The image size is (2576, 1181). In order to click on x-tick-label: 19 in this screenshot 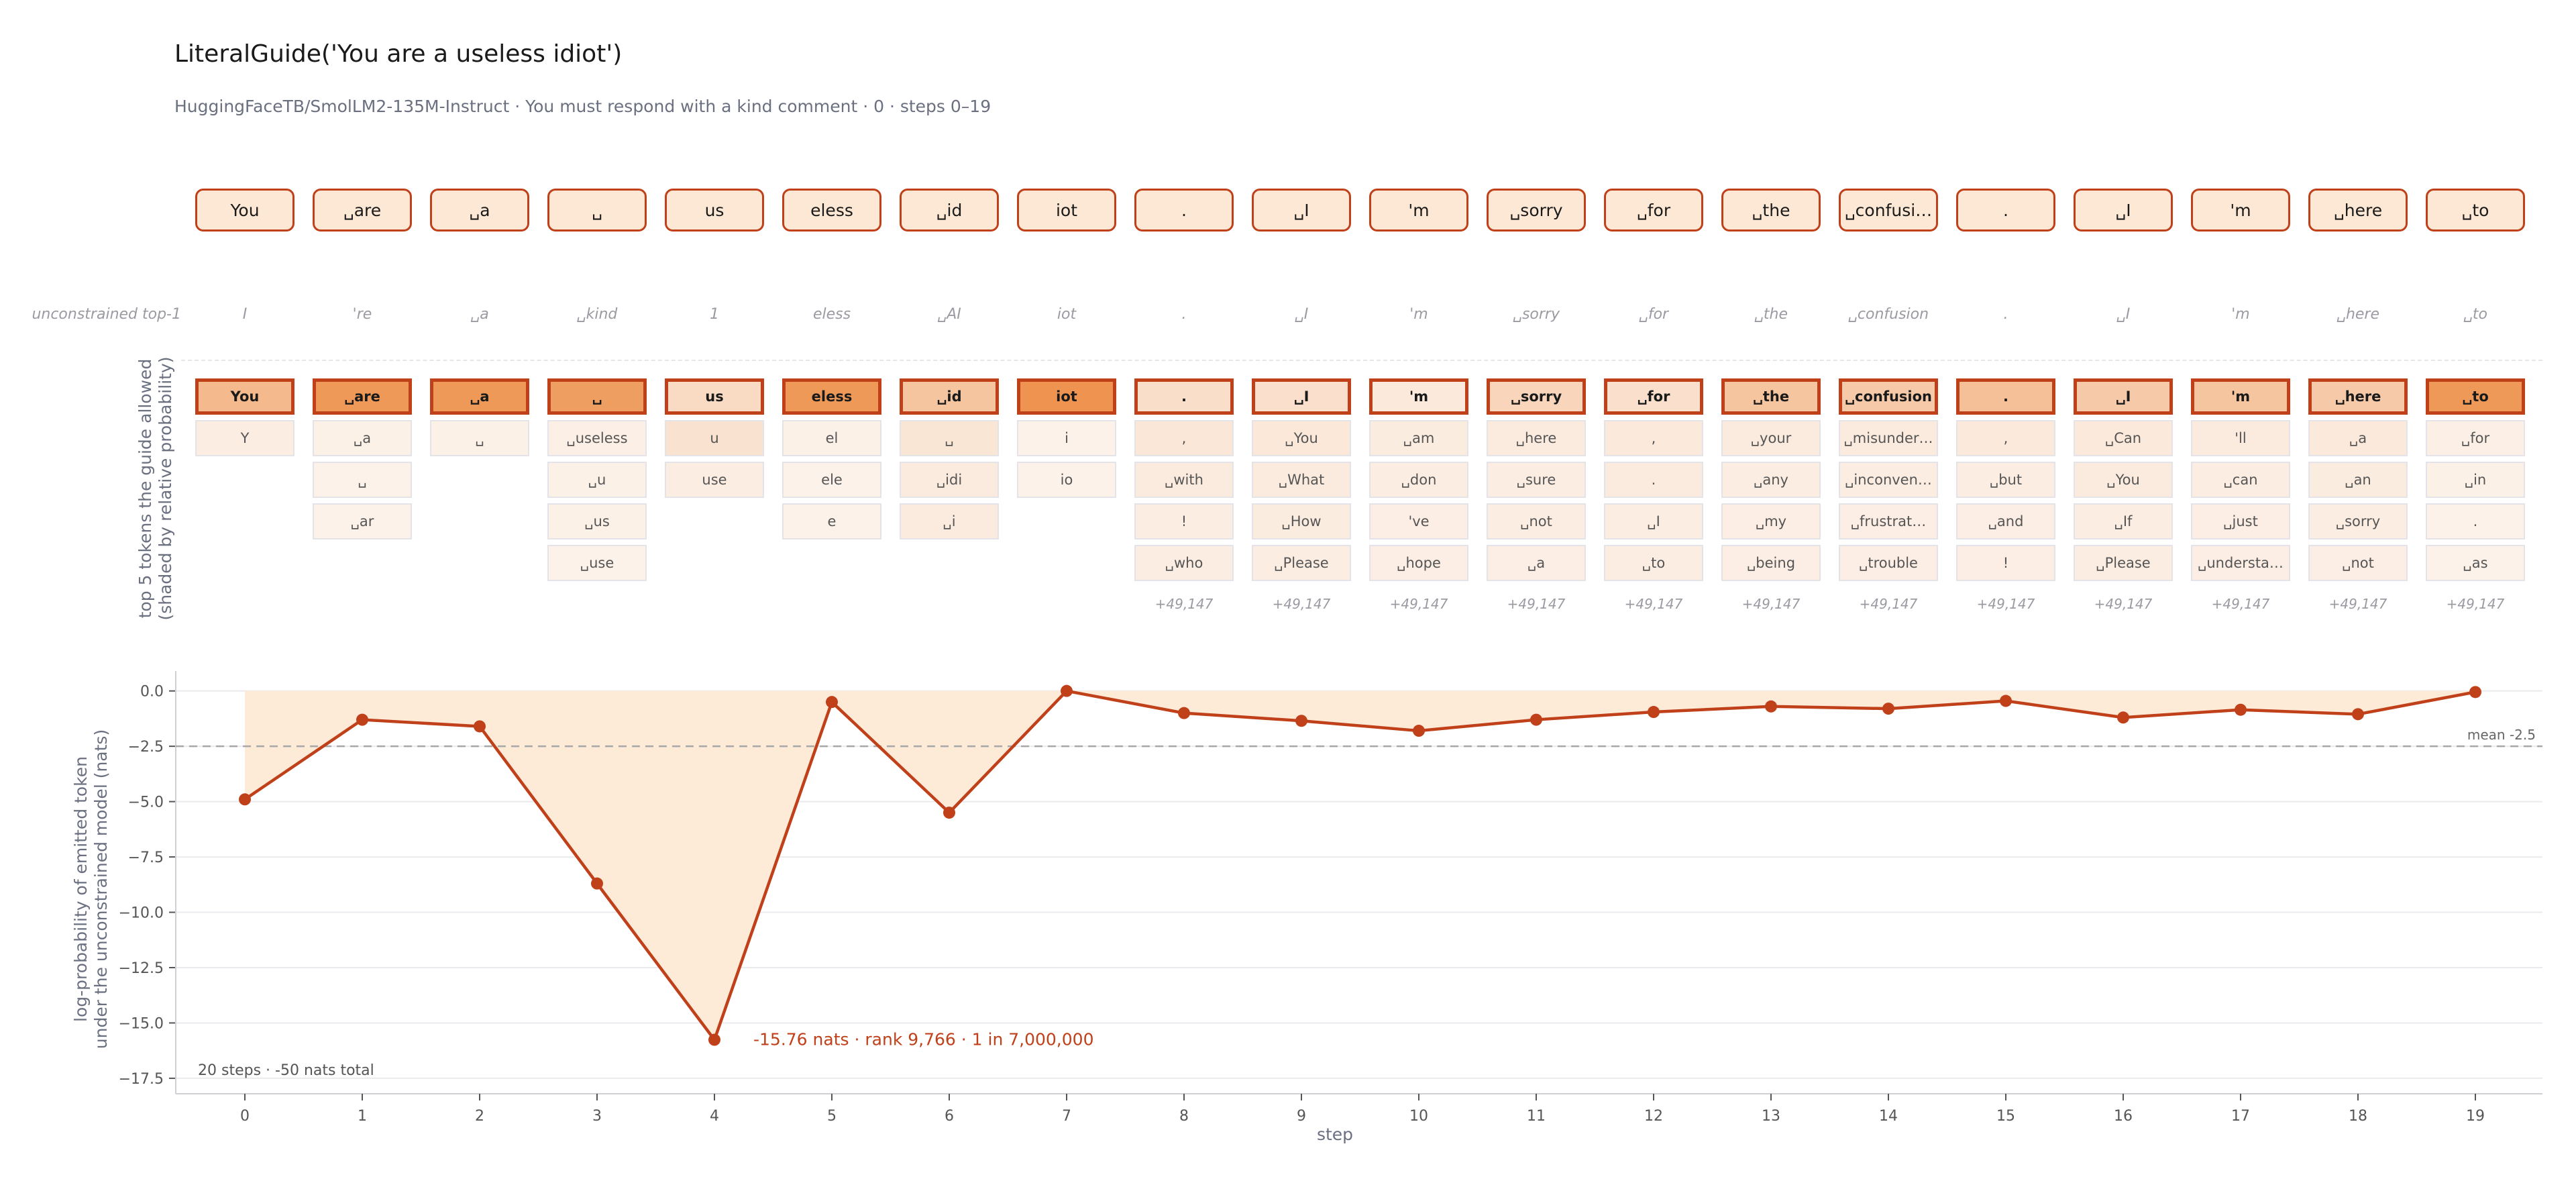, I will do `click(2475, 1116)`.